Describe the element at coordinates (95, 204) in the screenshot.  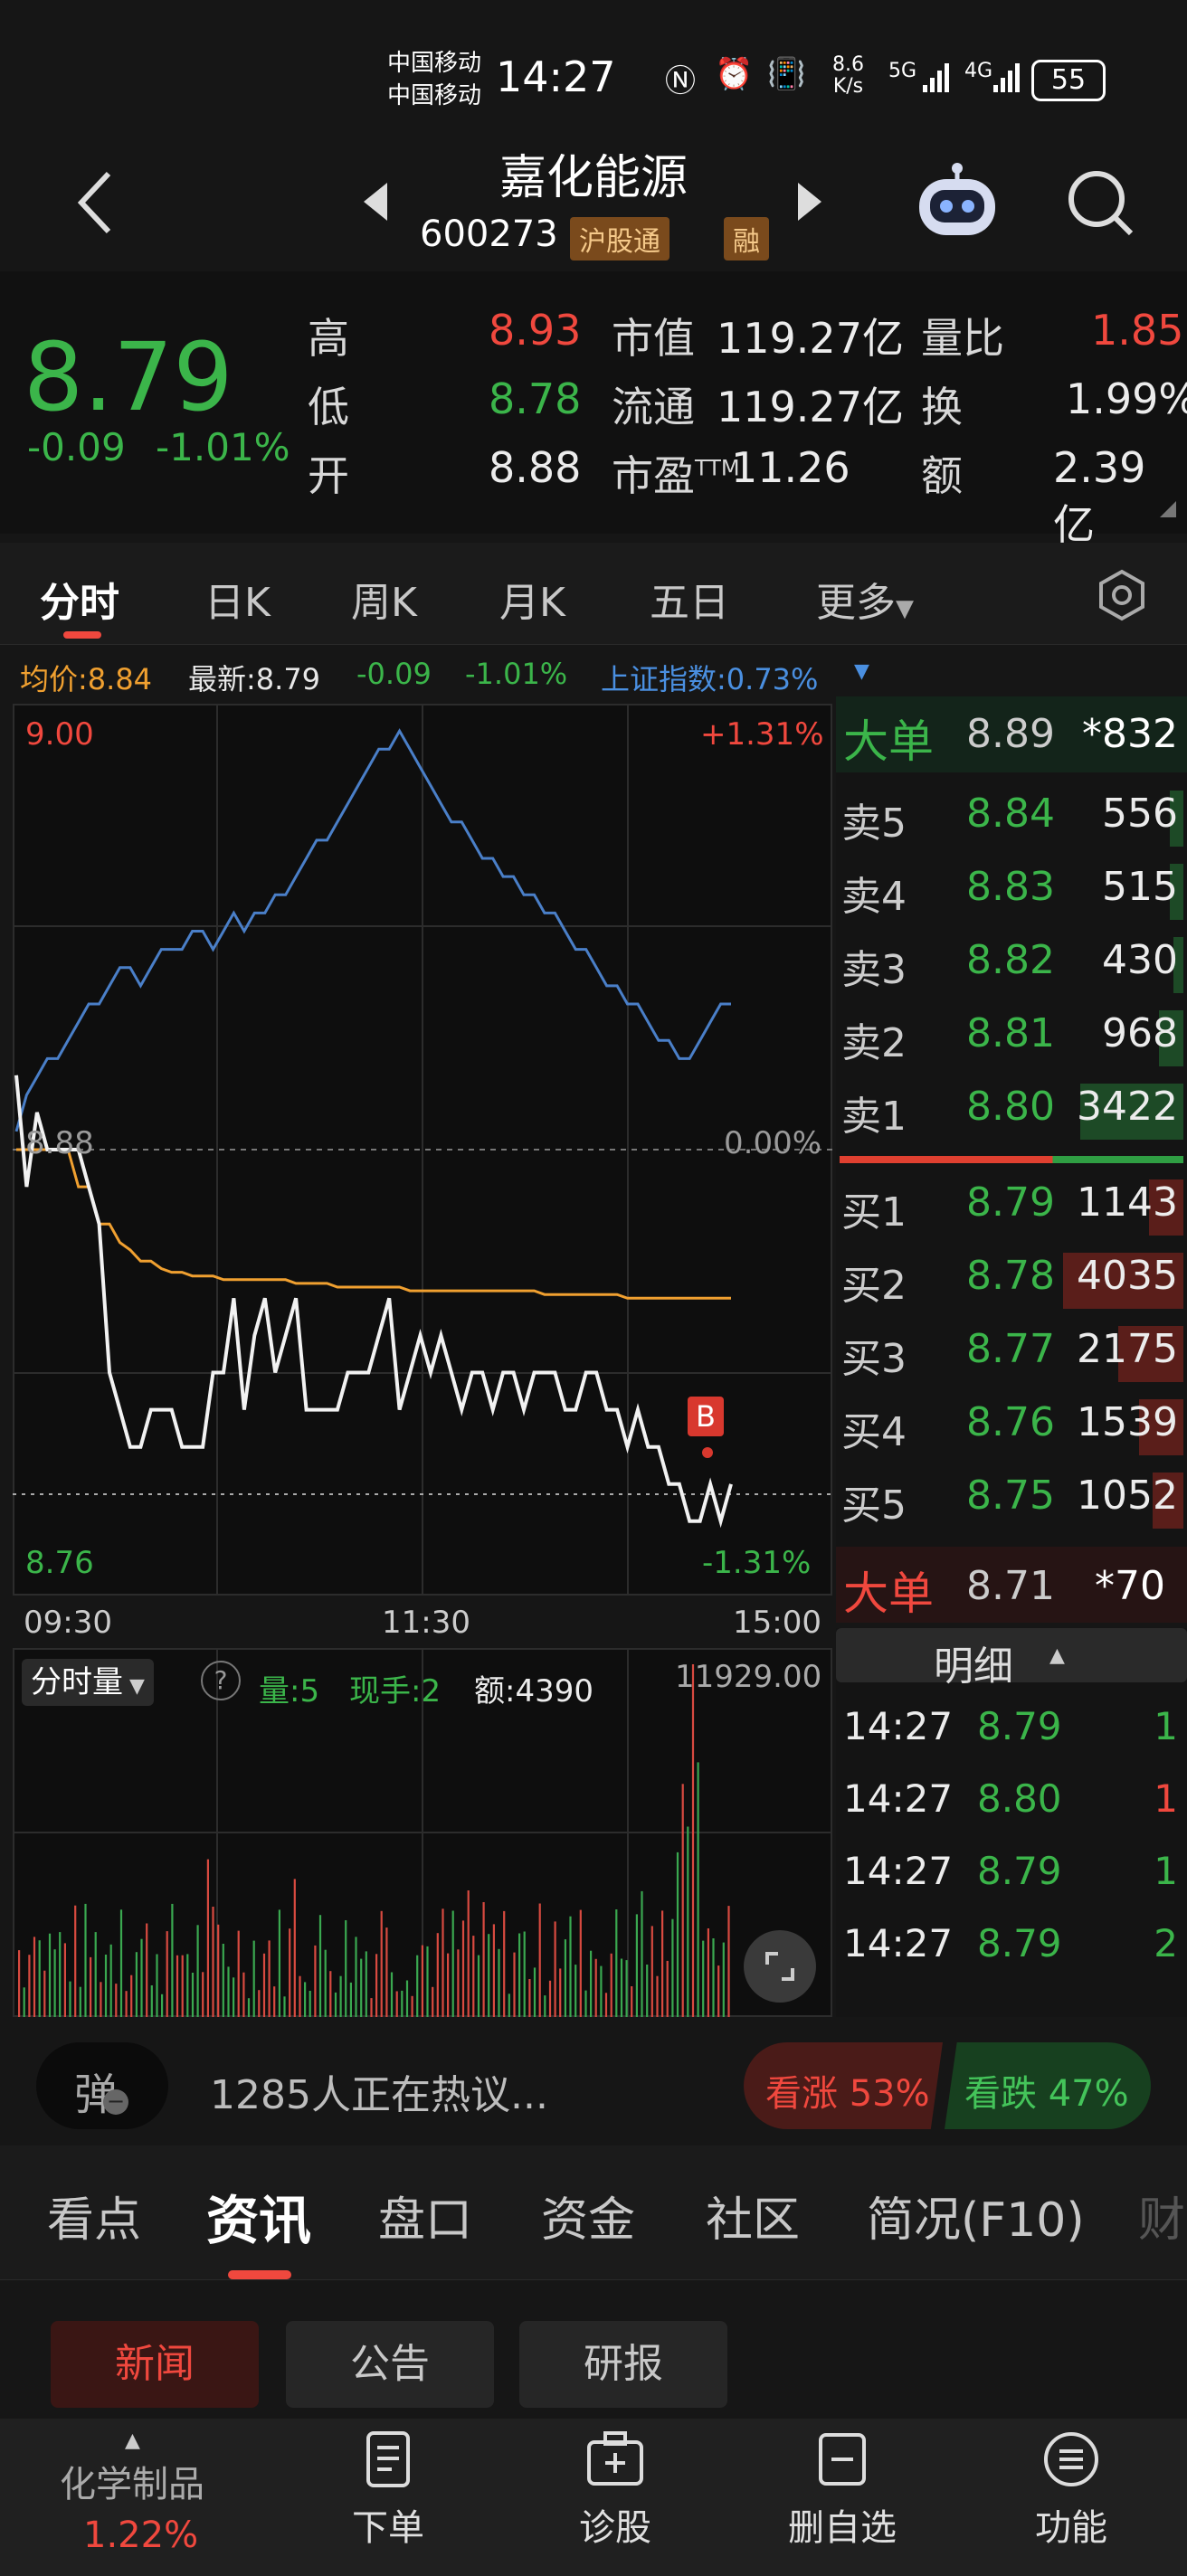
I see `back-icon` at that location.